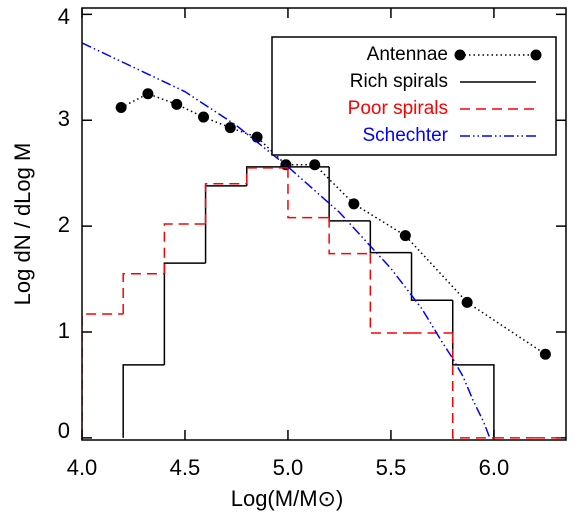 This screenshot has width=574, height=517. Describe the element at coordinates (398, 108) in the screenshot. I see `legend-label: Poor spirals` at that location.